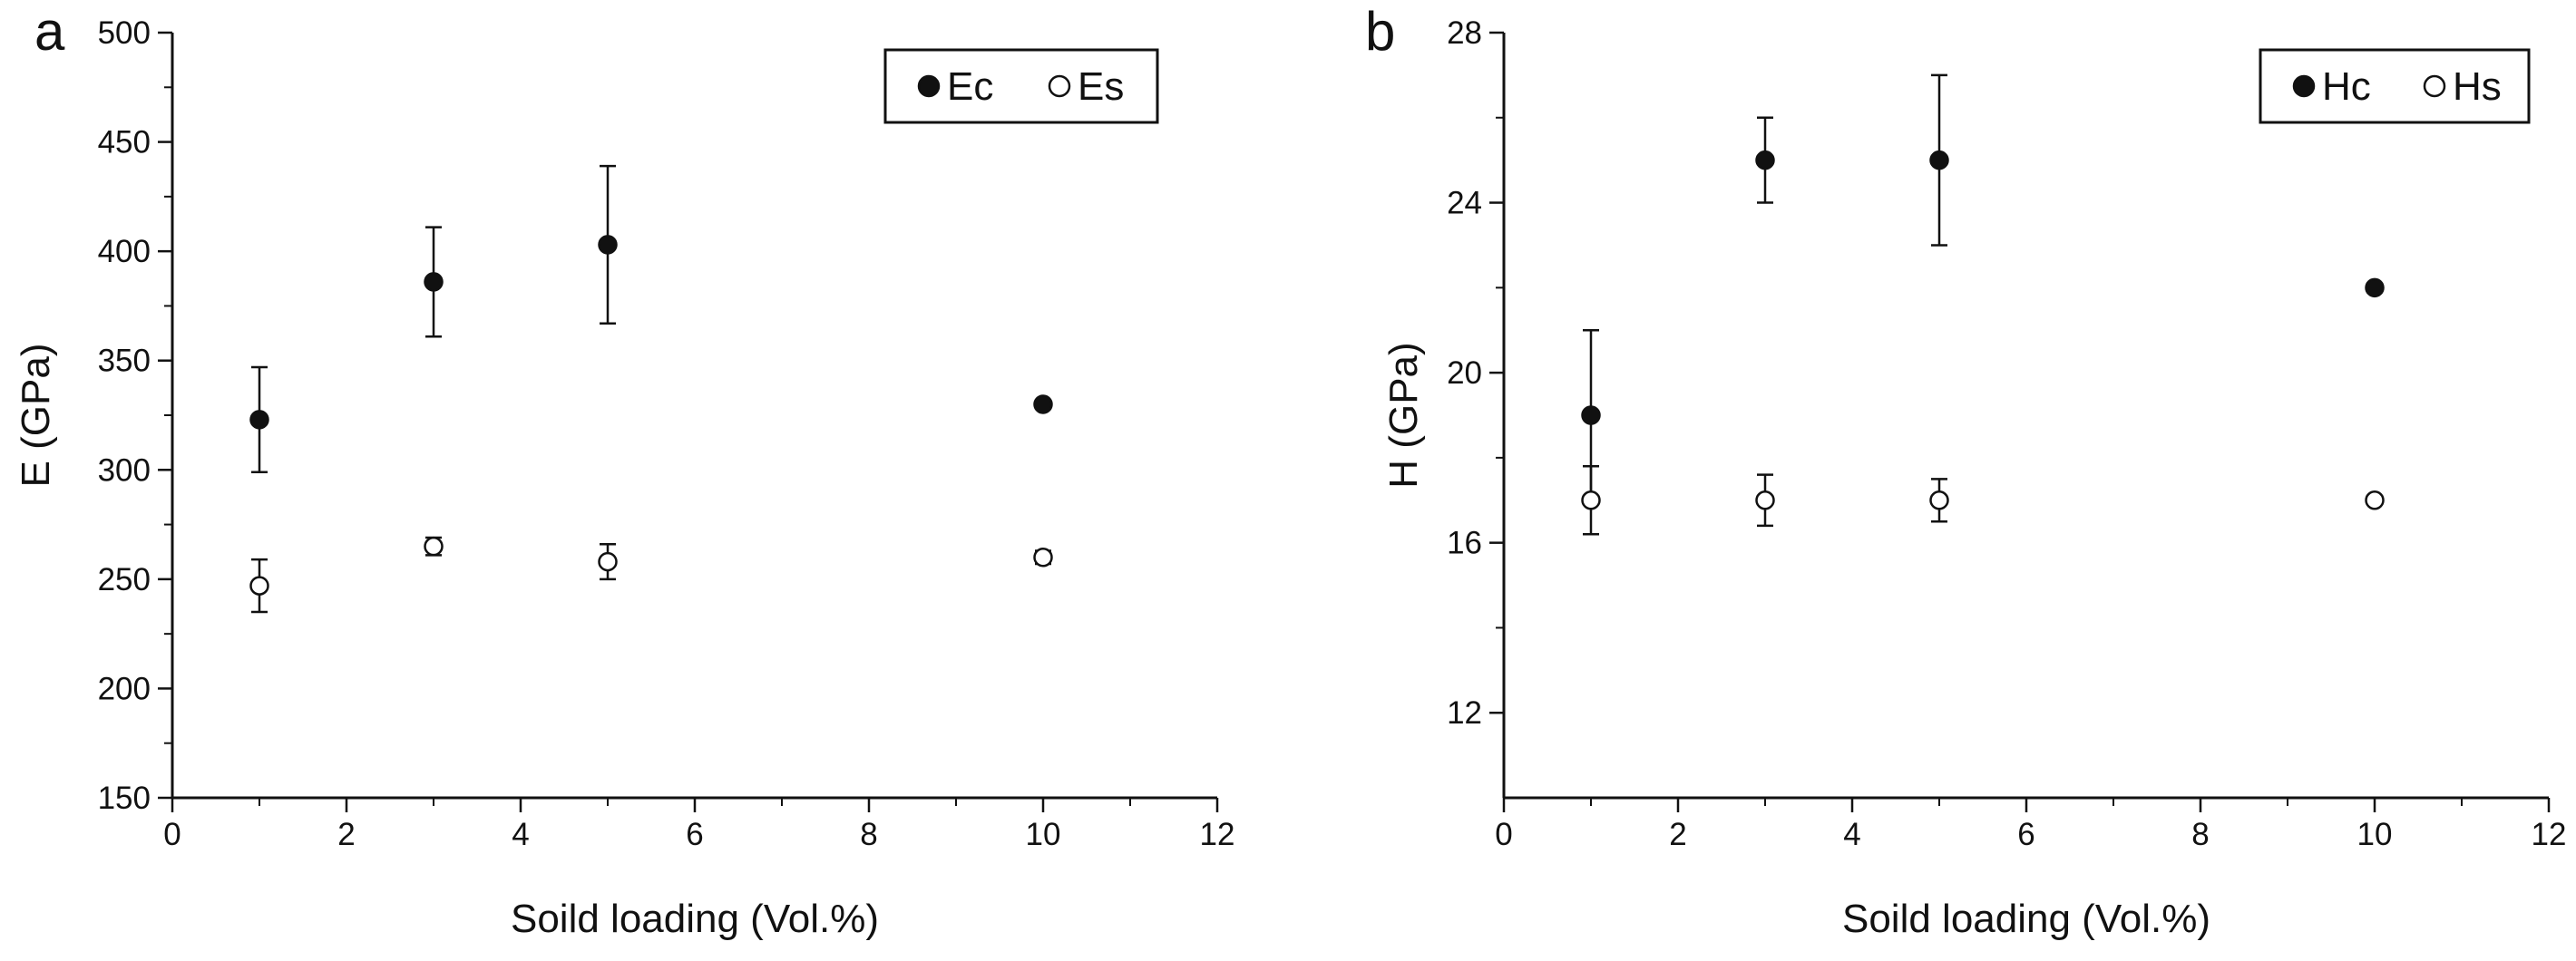  What do you see at coordinates (1464, 543) in the screenshot?
I see `y-tick-label: 16` at bounding box center [1464, 543].